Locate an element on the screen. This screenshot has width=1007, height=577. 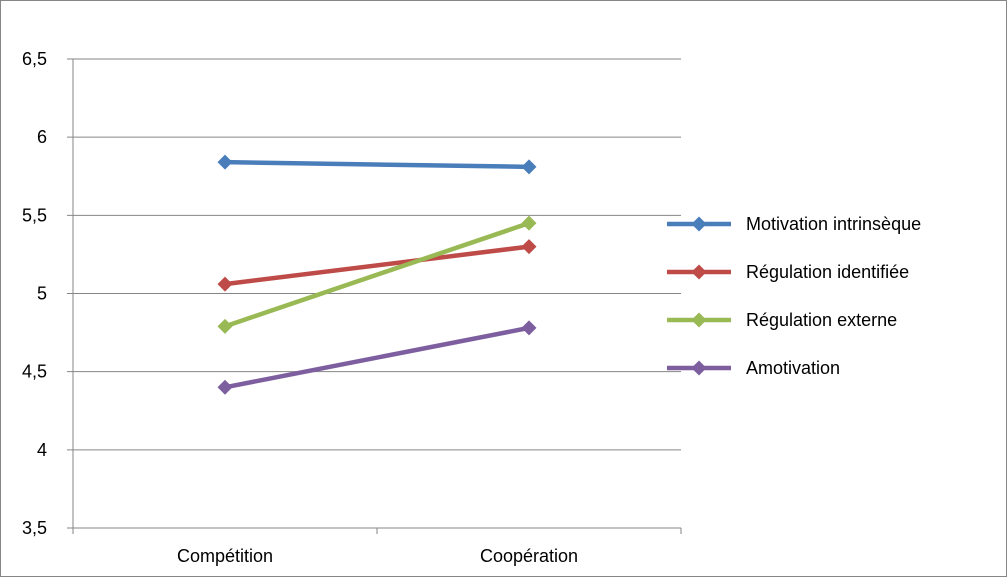
legend-item: Motivation intrinsèque is located at coordinates (794, 224).